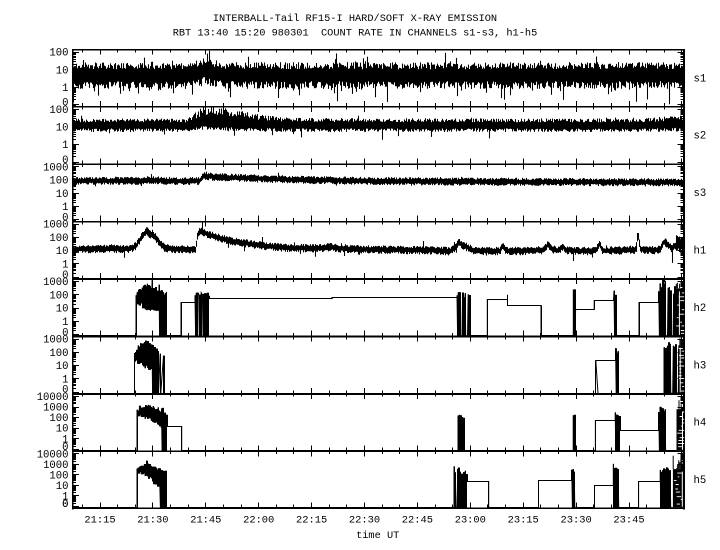  What do you see at coordinates (99, 521) in the screenshot?
I see `svg-text: 21:15` at bounding box center [99, 521].